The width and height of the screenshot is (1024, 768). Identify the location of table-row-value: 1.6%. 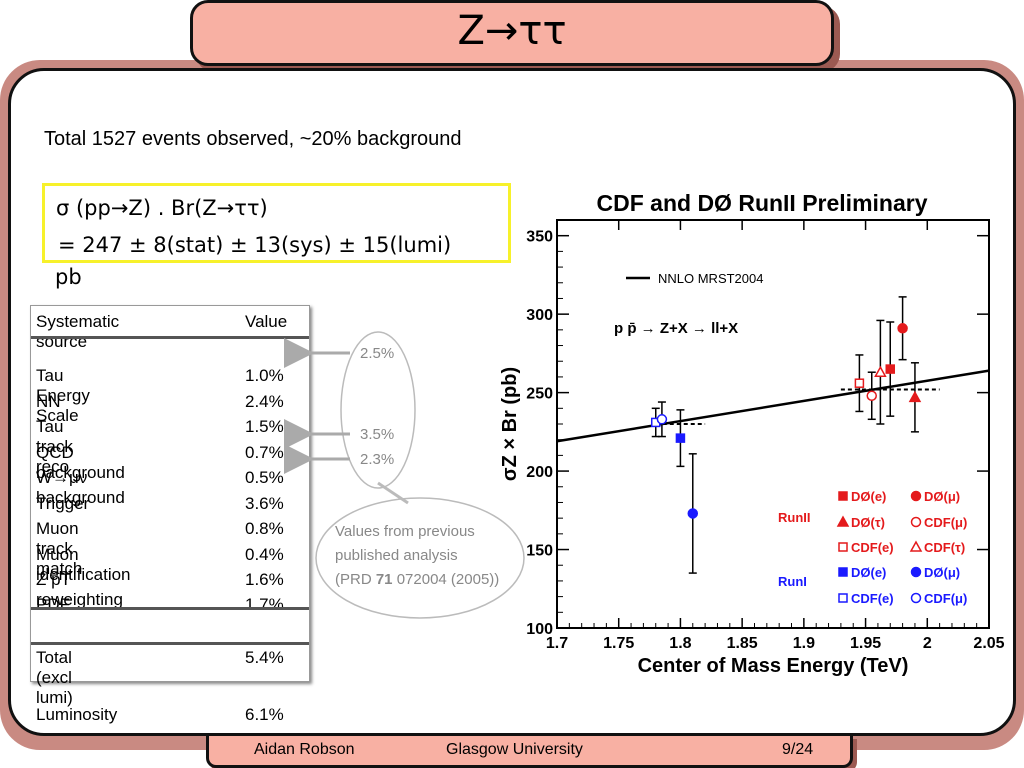
(264, 579).